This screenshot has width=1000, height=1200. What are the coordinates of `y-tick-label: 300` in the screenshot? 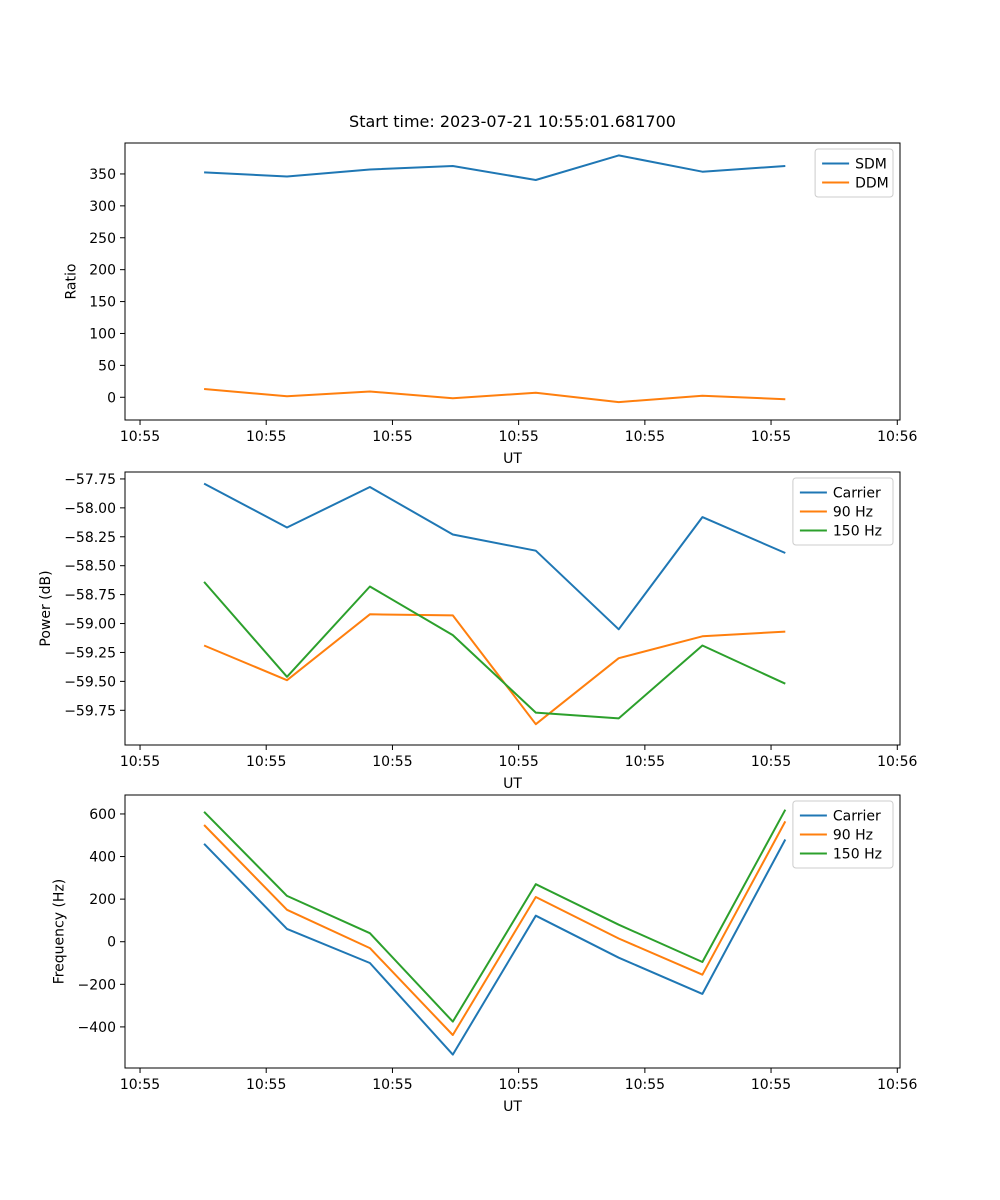 It's located at (102, 207).